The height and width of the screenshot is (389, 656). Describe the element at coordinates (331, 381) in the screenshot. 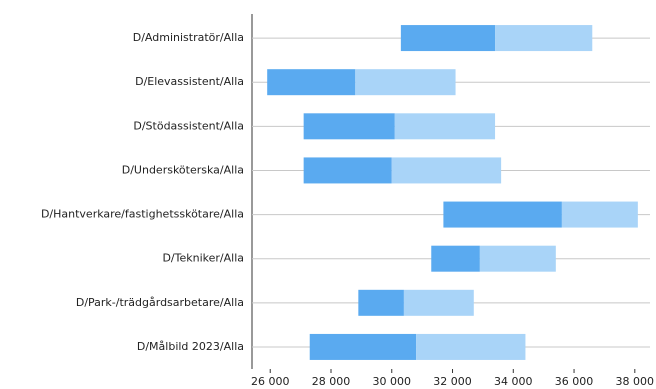

I see `x-tick-label: 28 000` at that location.